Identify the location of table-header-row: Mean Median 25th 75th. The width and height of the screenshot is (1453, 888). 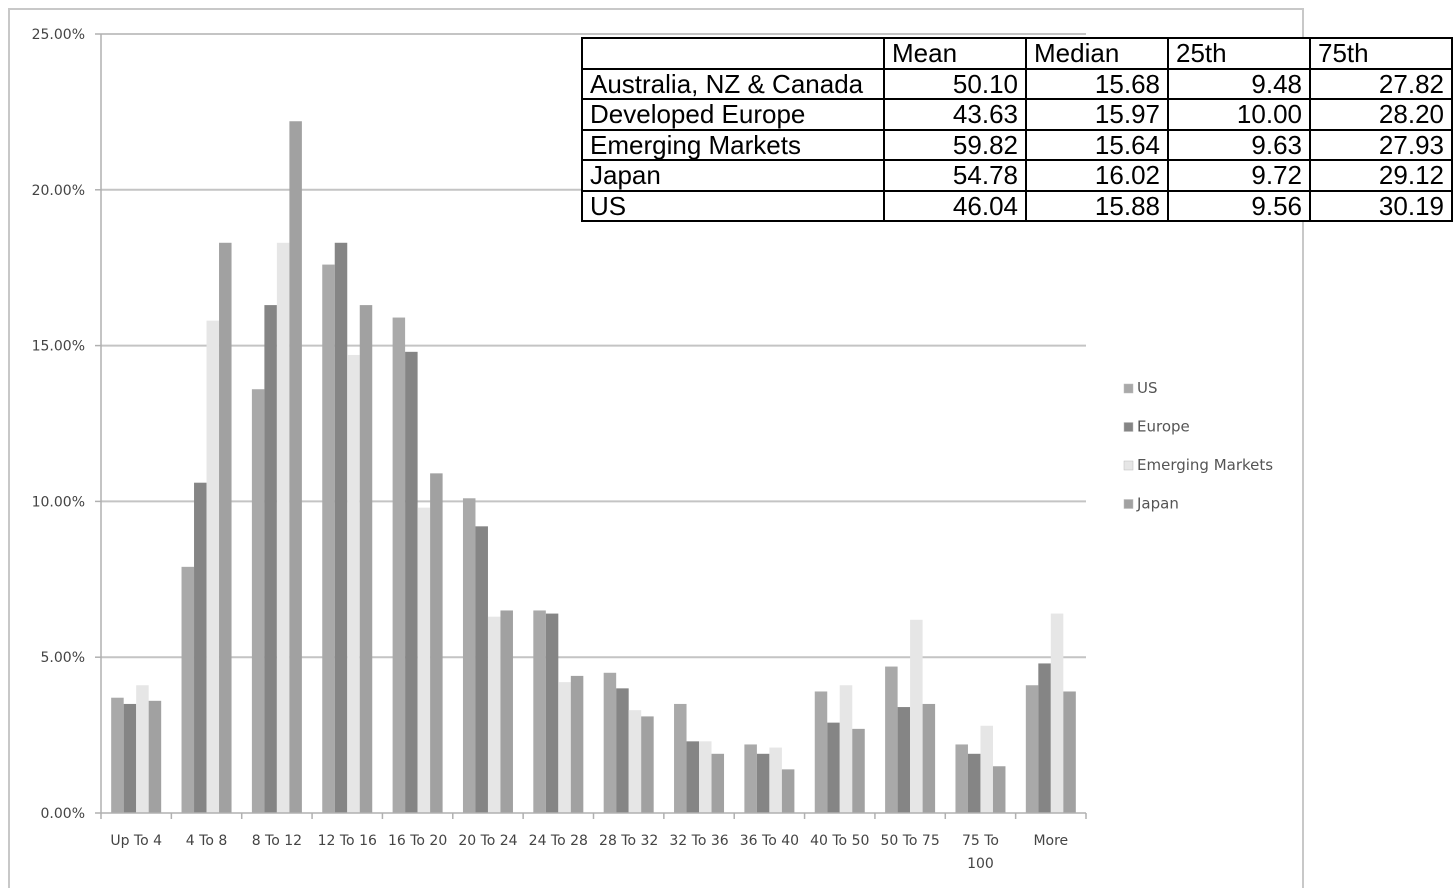
(1017, 53).